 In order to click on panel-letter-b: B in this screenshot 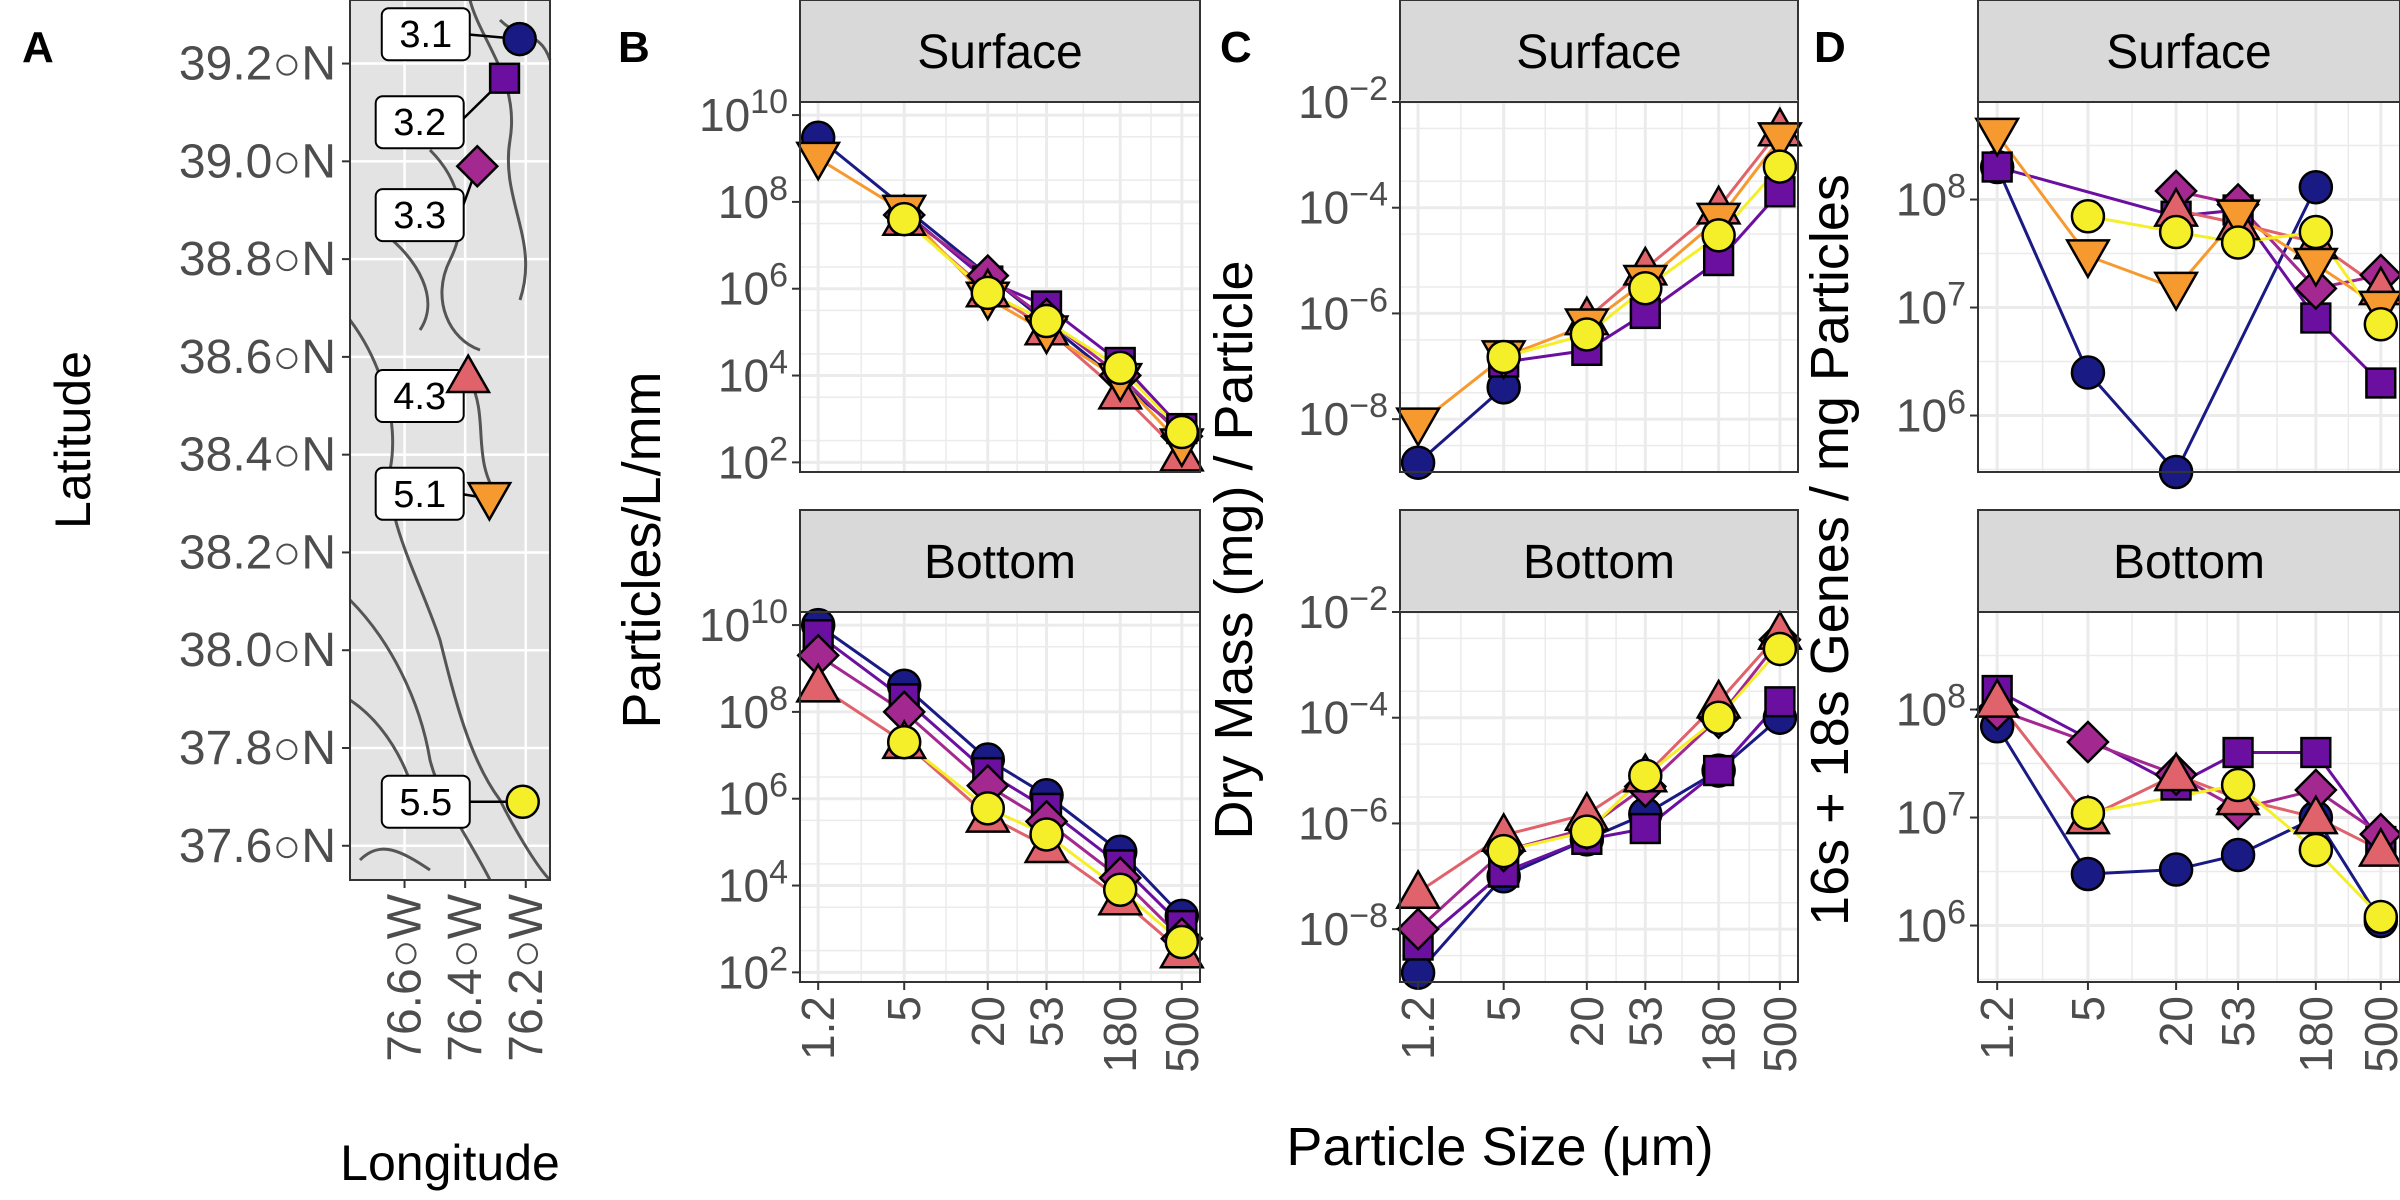, I will do `click(634, 47)`.